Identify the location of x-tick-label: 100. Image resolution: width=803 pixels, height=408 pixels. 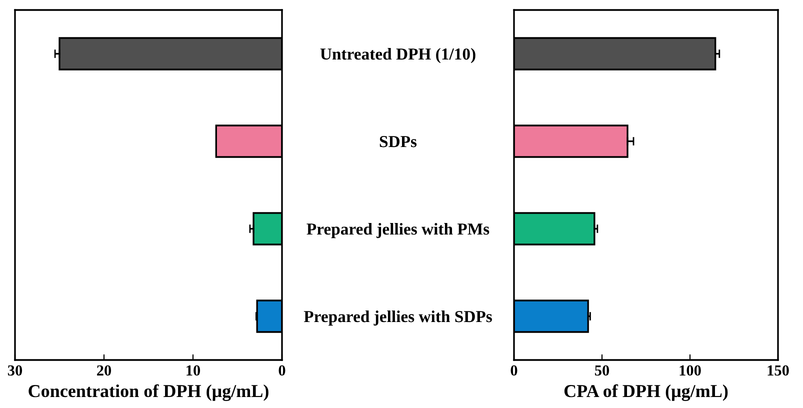
(690, 370).